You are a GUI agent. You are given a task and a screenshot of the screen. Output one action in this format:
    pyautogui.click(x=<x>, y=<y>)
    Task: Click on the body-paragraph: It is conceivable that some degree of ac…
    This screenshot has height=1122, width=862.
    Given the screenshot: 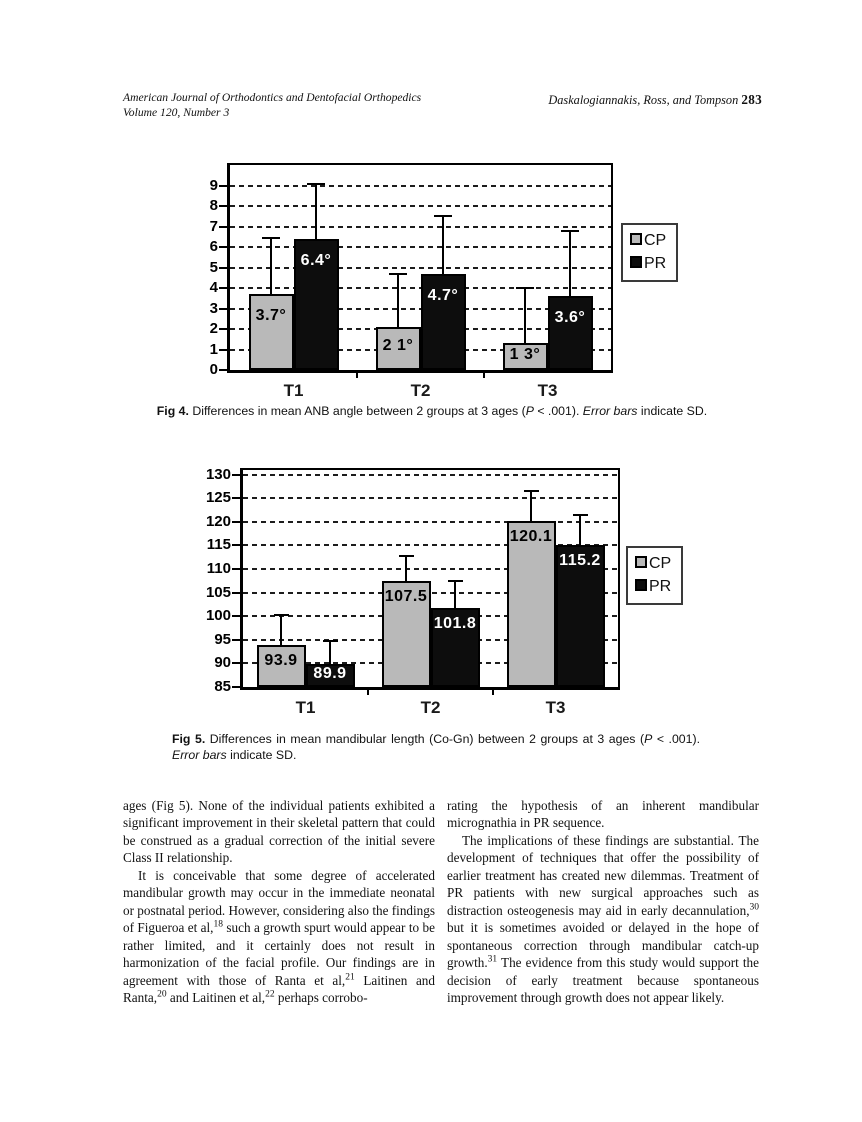 What is the action you would take?
    pyautogui.click(x=279, y=936)
    